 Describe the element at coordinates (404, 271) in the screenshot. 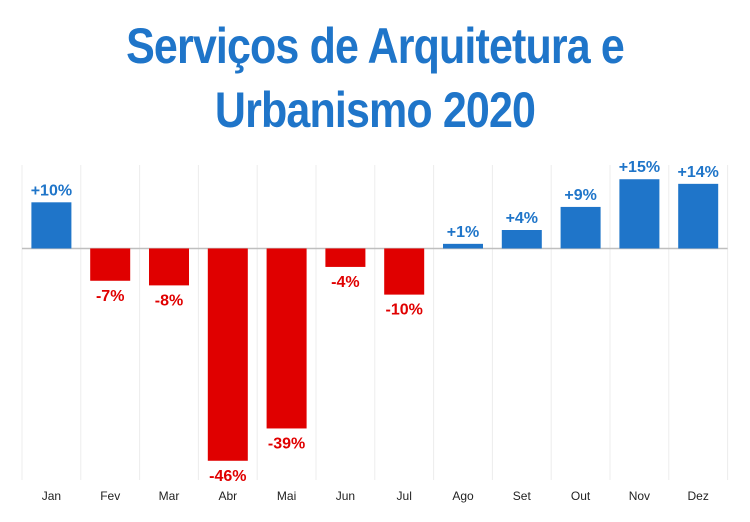

I see `bar-jul` at that location.